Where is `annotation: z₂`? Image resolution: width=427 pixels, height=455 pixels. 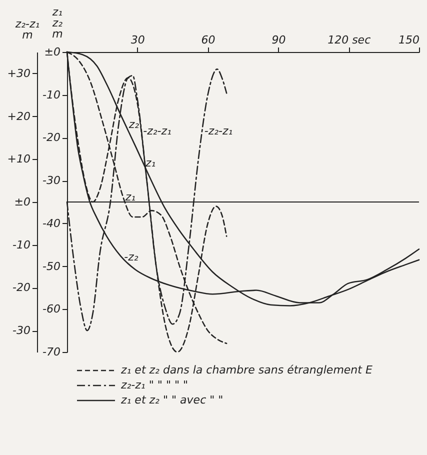 annotation: z₂ is located at coordinates (134, 124).